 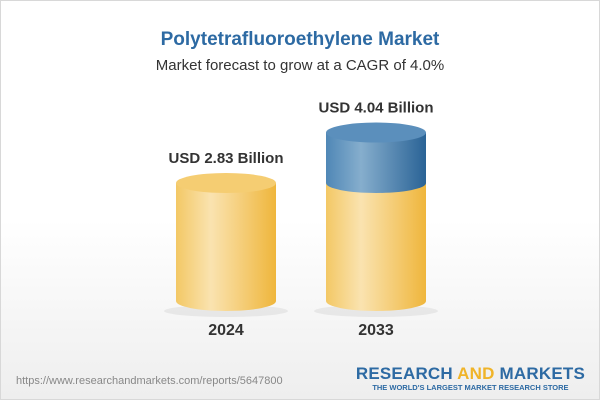 What do you see at coordinates (539, 373) in the screenshot?
I see `logo-text-3: MARKETS` at bounding box center [539, 373].